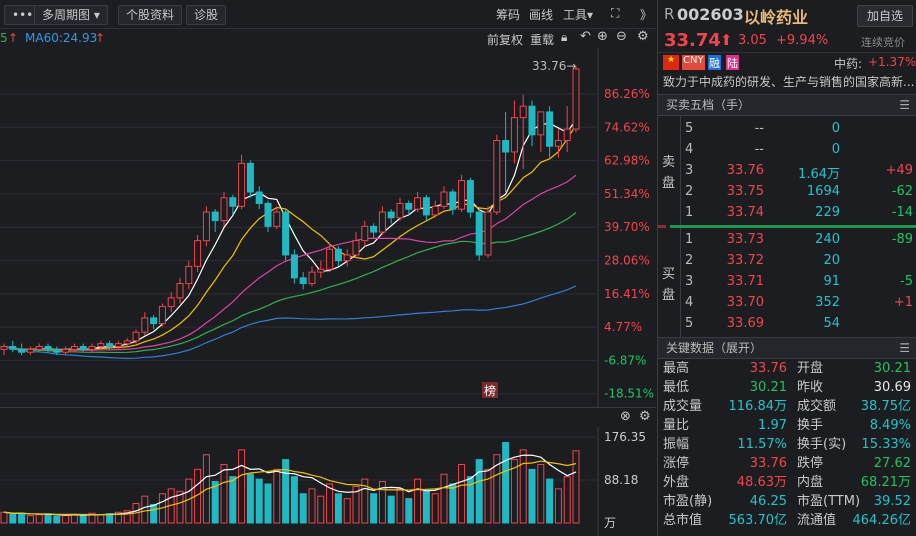 Image resolution: width=916 pixels, height=536 pixels. What do you see at coordinates (615, 13) in the screenshot?
I see `fullscreen-icon: ⛶` at bounding box center [615, 13].